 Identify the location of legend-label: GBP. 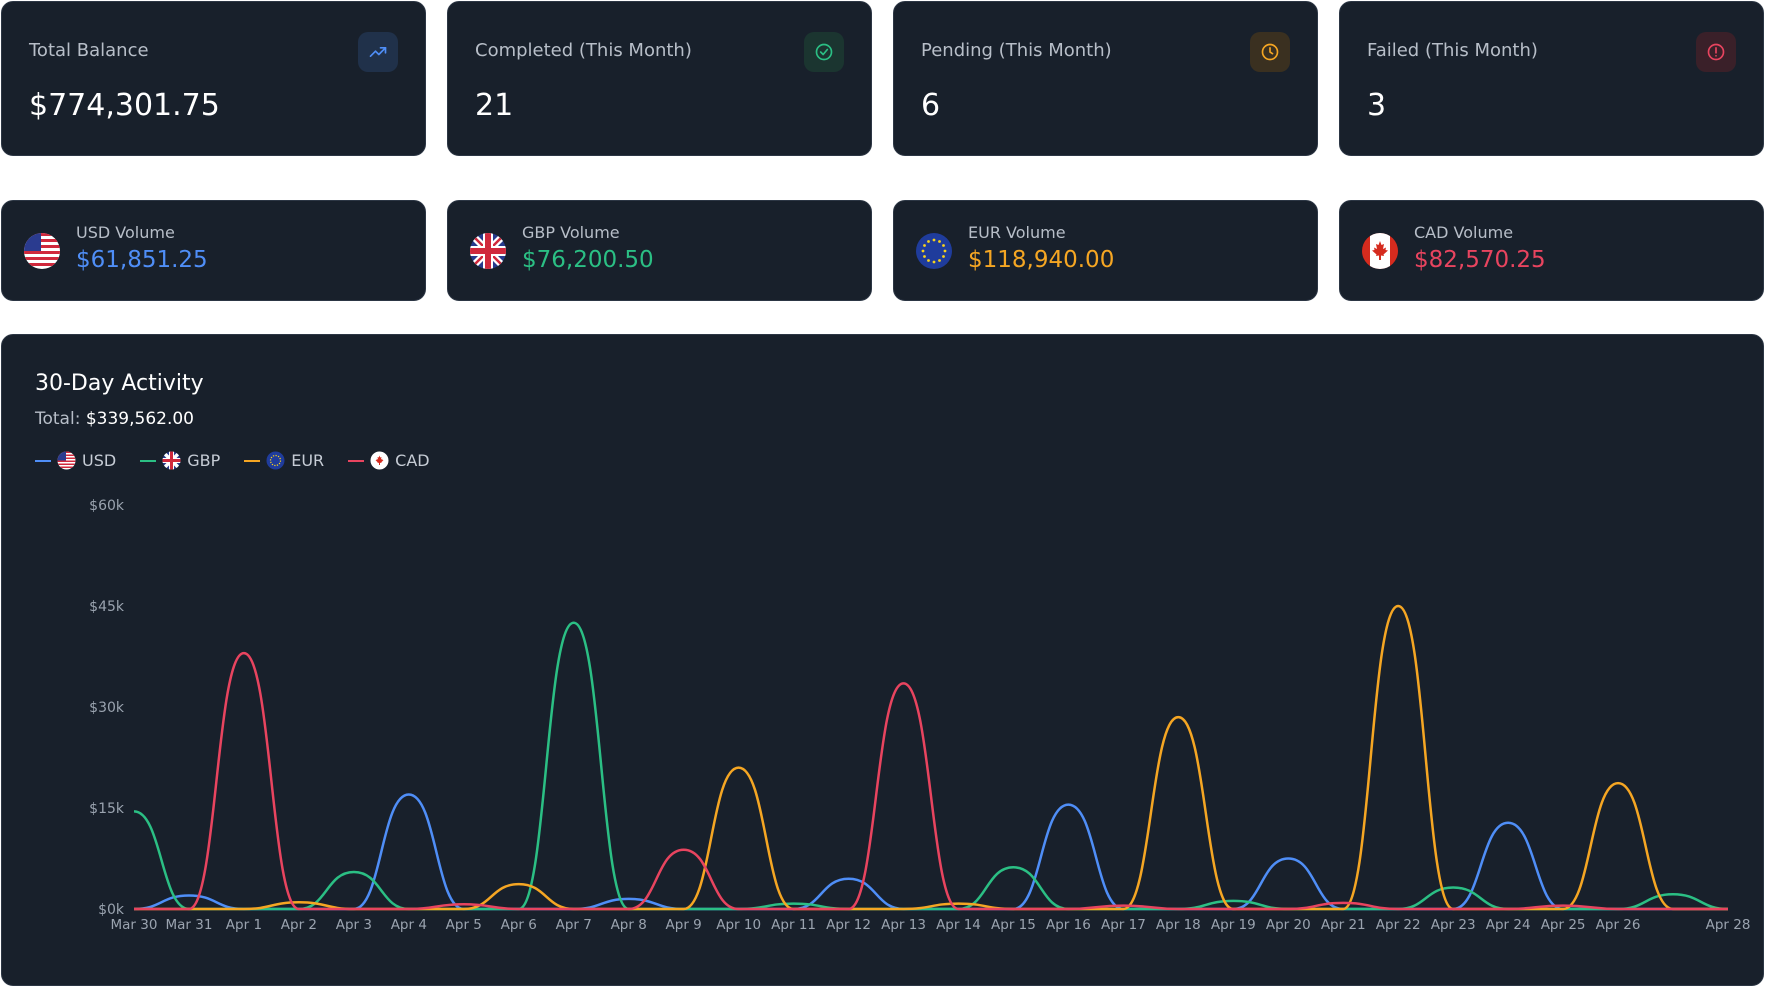
(204, 460).